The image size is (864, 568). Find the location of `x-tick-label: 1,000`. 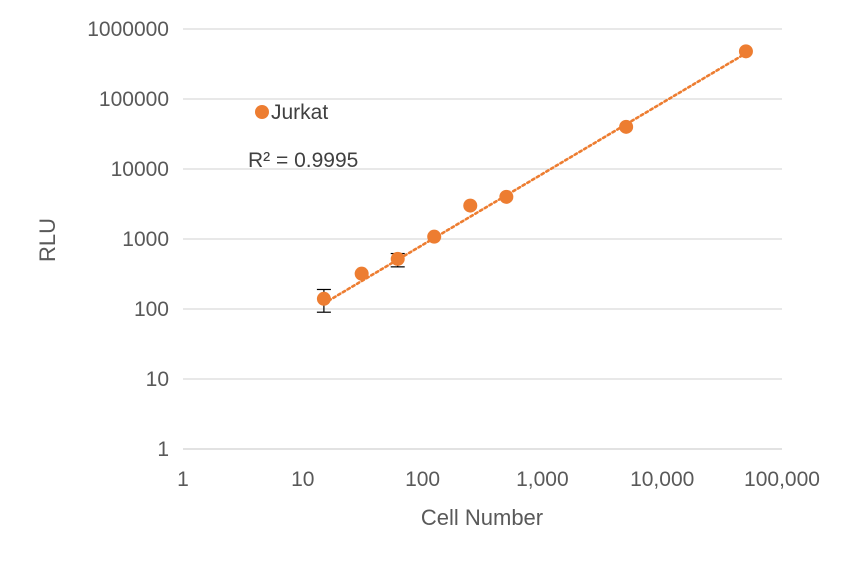

x-tick-label: 1,000 is located at coordinates (542, 479).